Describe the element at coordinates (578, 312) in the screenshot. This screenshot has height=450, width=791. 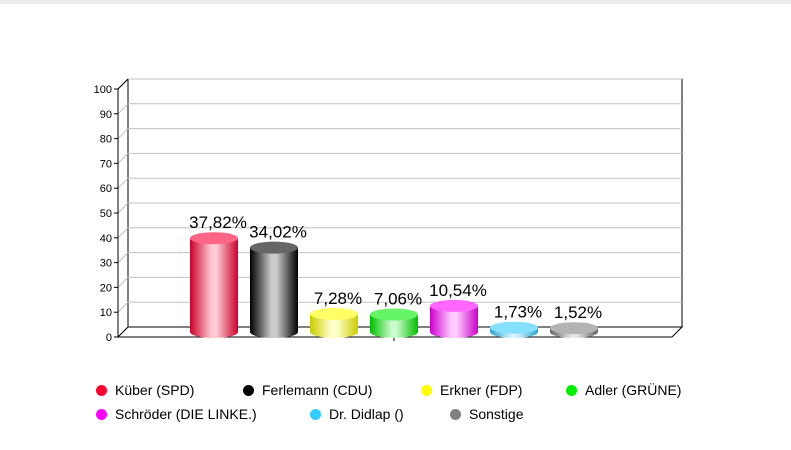
I see `data-label: 1,52%` at that location.